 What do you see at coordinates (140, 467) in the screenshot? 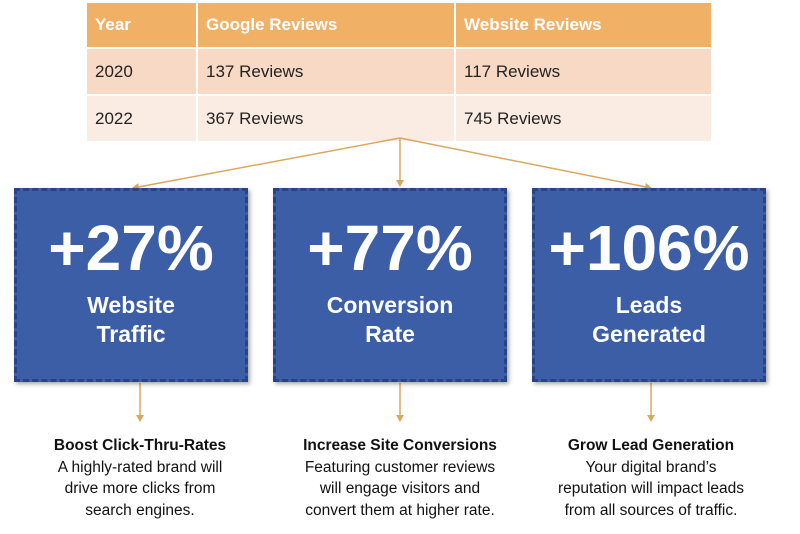
I see `caption-line: A highly-rated brand will` at bounding box center [140, 467].